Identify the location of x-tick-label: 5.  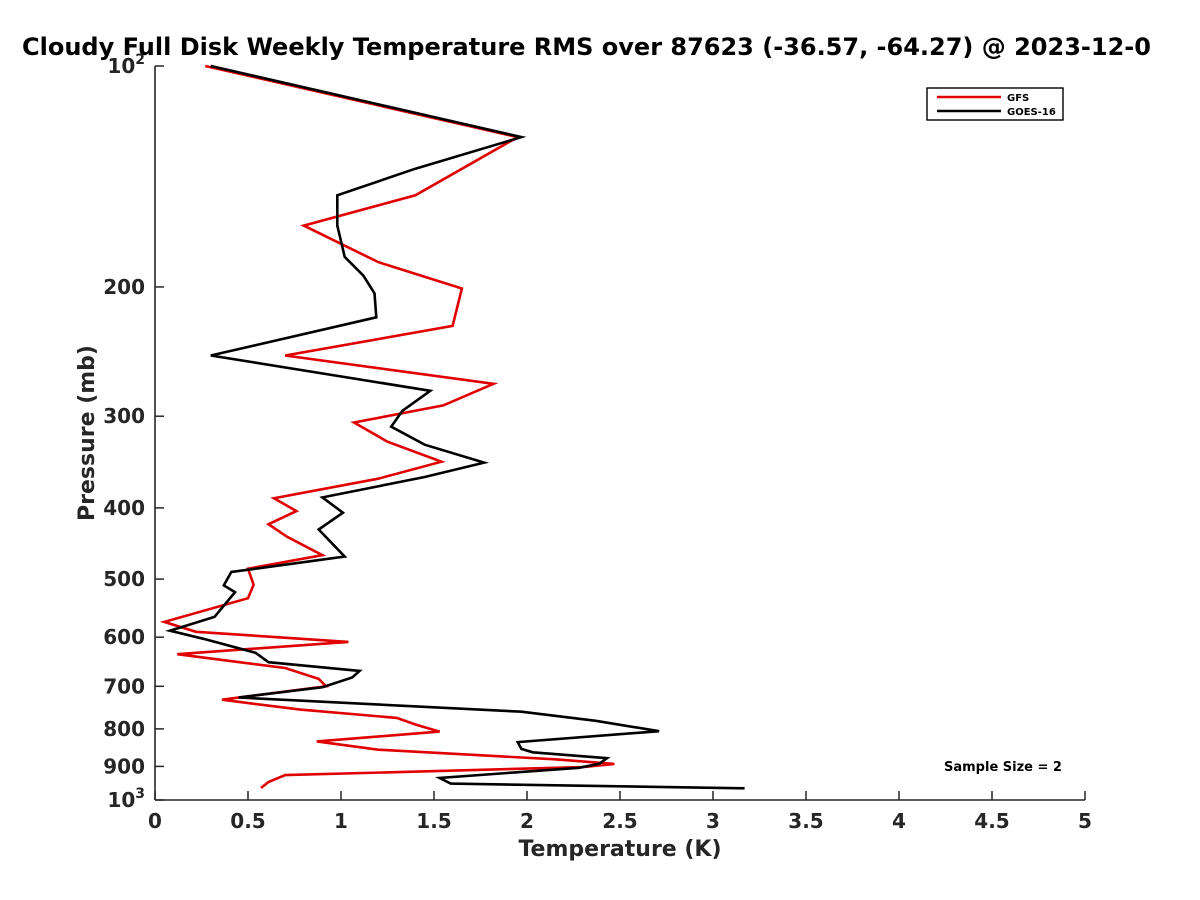
(1085, 821).